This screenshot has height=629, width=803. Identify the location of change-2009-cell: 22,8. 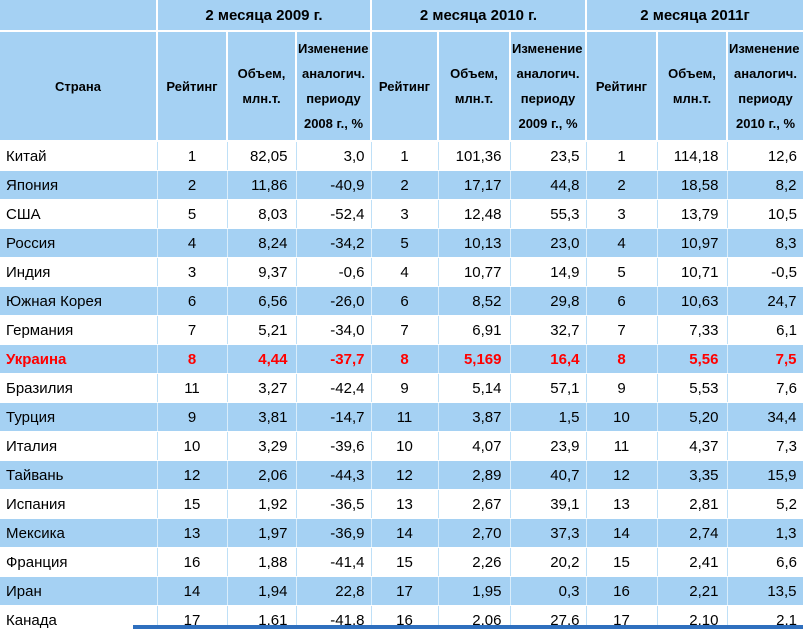
(334, 591).